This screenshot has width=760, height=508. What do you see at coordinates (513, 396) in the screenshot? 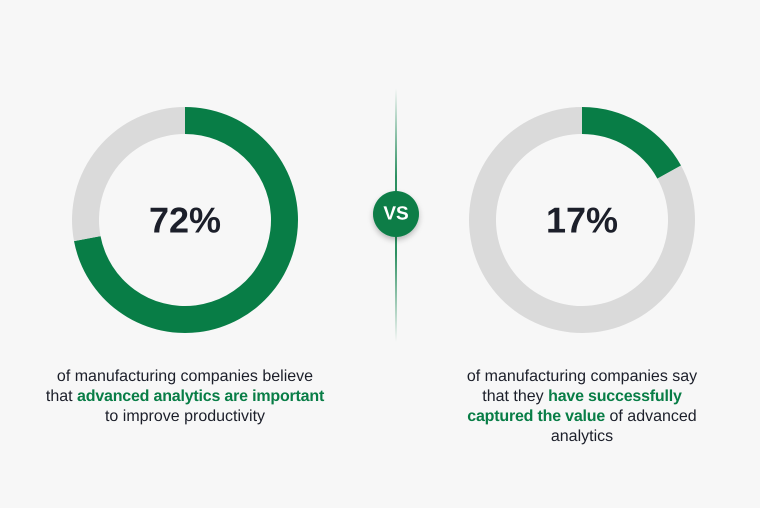
I see `text: that they` at bounding box center [513, 396].